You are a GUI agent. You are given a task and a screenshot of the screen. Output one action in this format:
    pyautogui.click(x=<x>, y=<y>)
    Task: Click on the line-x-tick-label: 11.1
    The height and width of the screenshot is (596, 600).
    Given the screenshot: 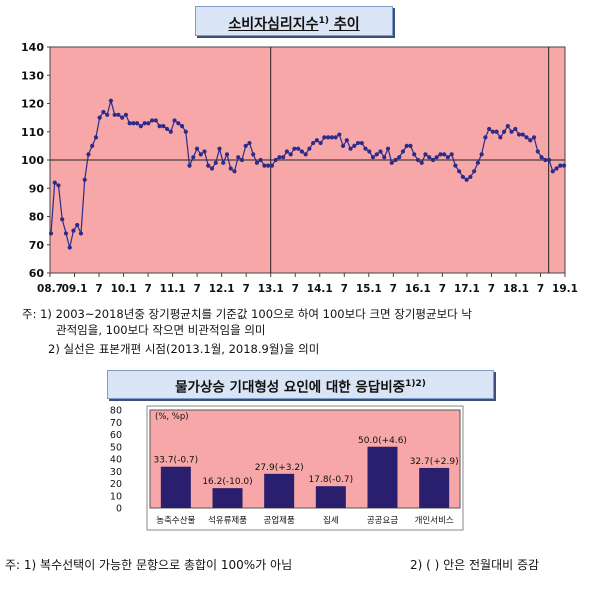 What is the action you would take?
    pyautogui.click(x=173, y=289)
    